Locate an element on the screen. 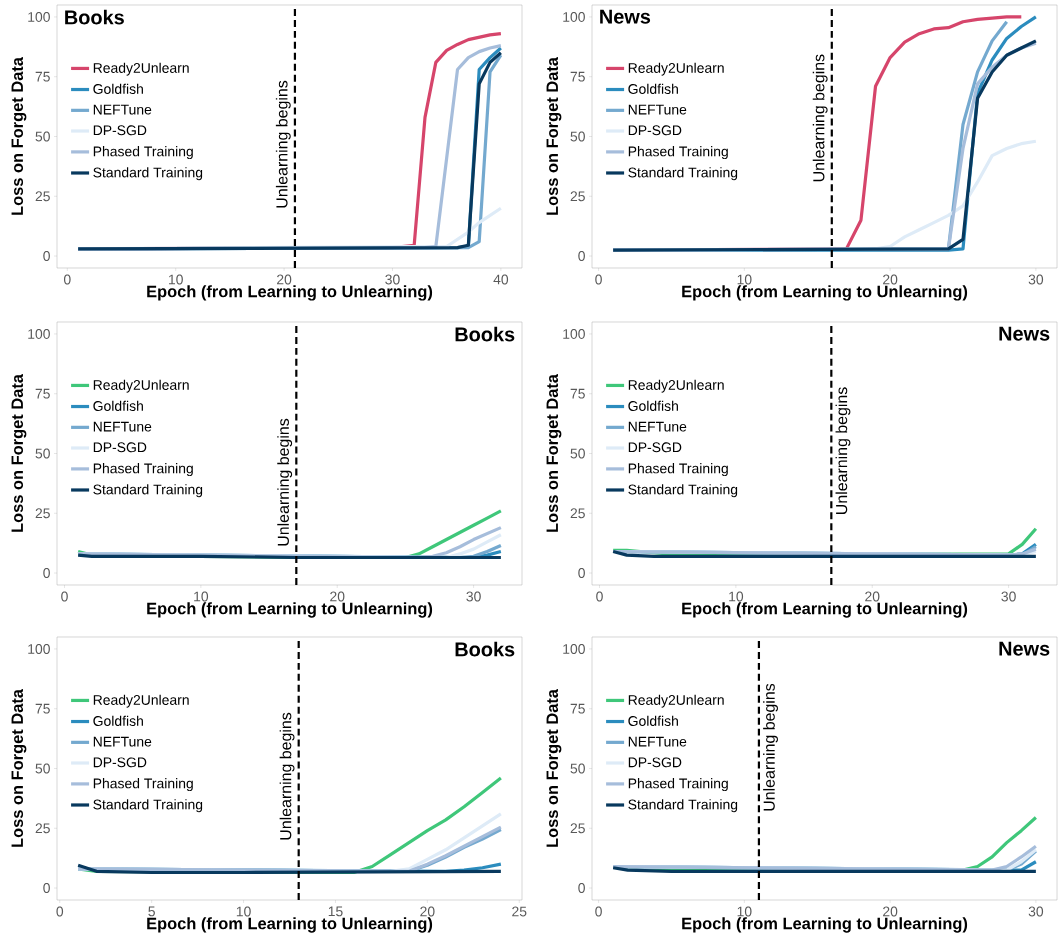 The image size is (1060, 947). x-tick-label: 40 is located at coordinates (501, 279).